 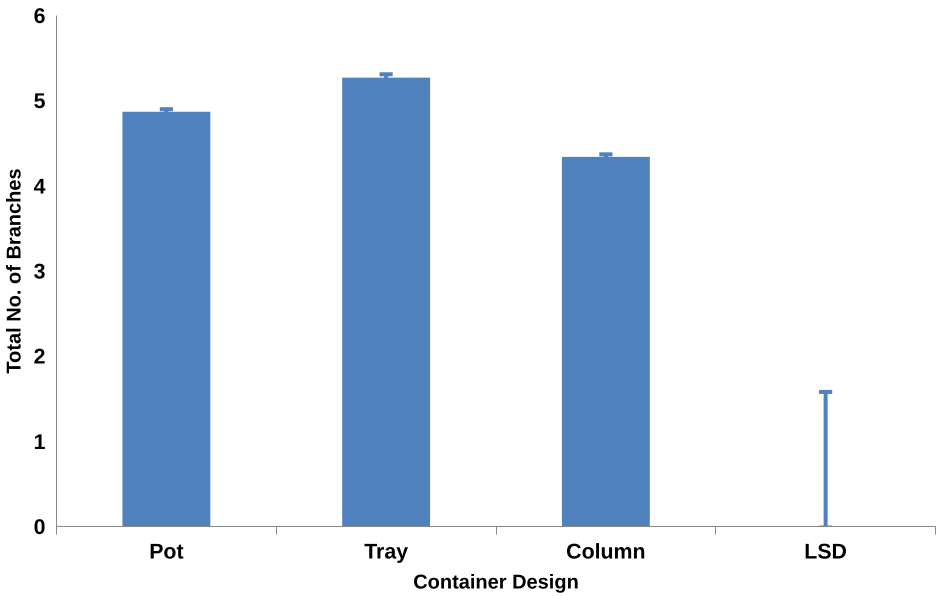 I want to click on bar, so click(x=606, y=341).